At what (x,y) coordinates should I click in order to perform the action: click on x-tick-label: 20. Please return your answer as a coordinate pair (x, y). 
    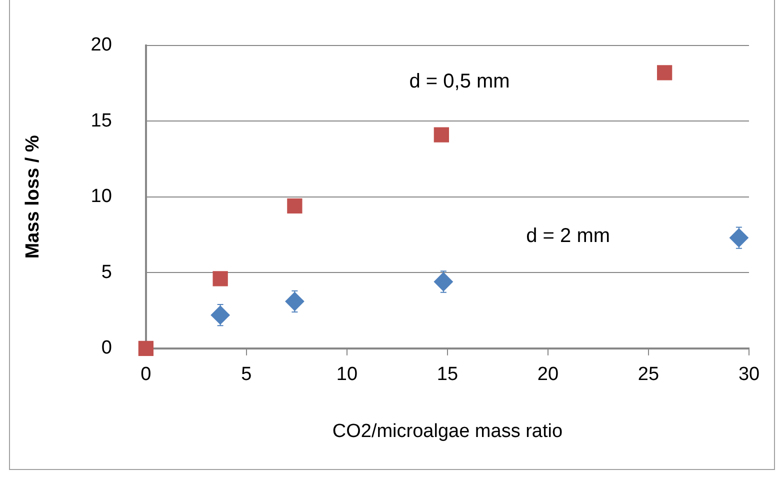
    Looking at the image, I should click on (548, 375).